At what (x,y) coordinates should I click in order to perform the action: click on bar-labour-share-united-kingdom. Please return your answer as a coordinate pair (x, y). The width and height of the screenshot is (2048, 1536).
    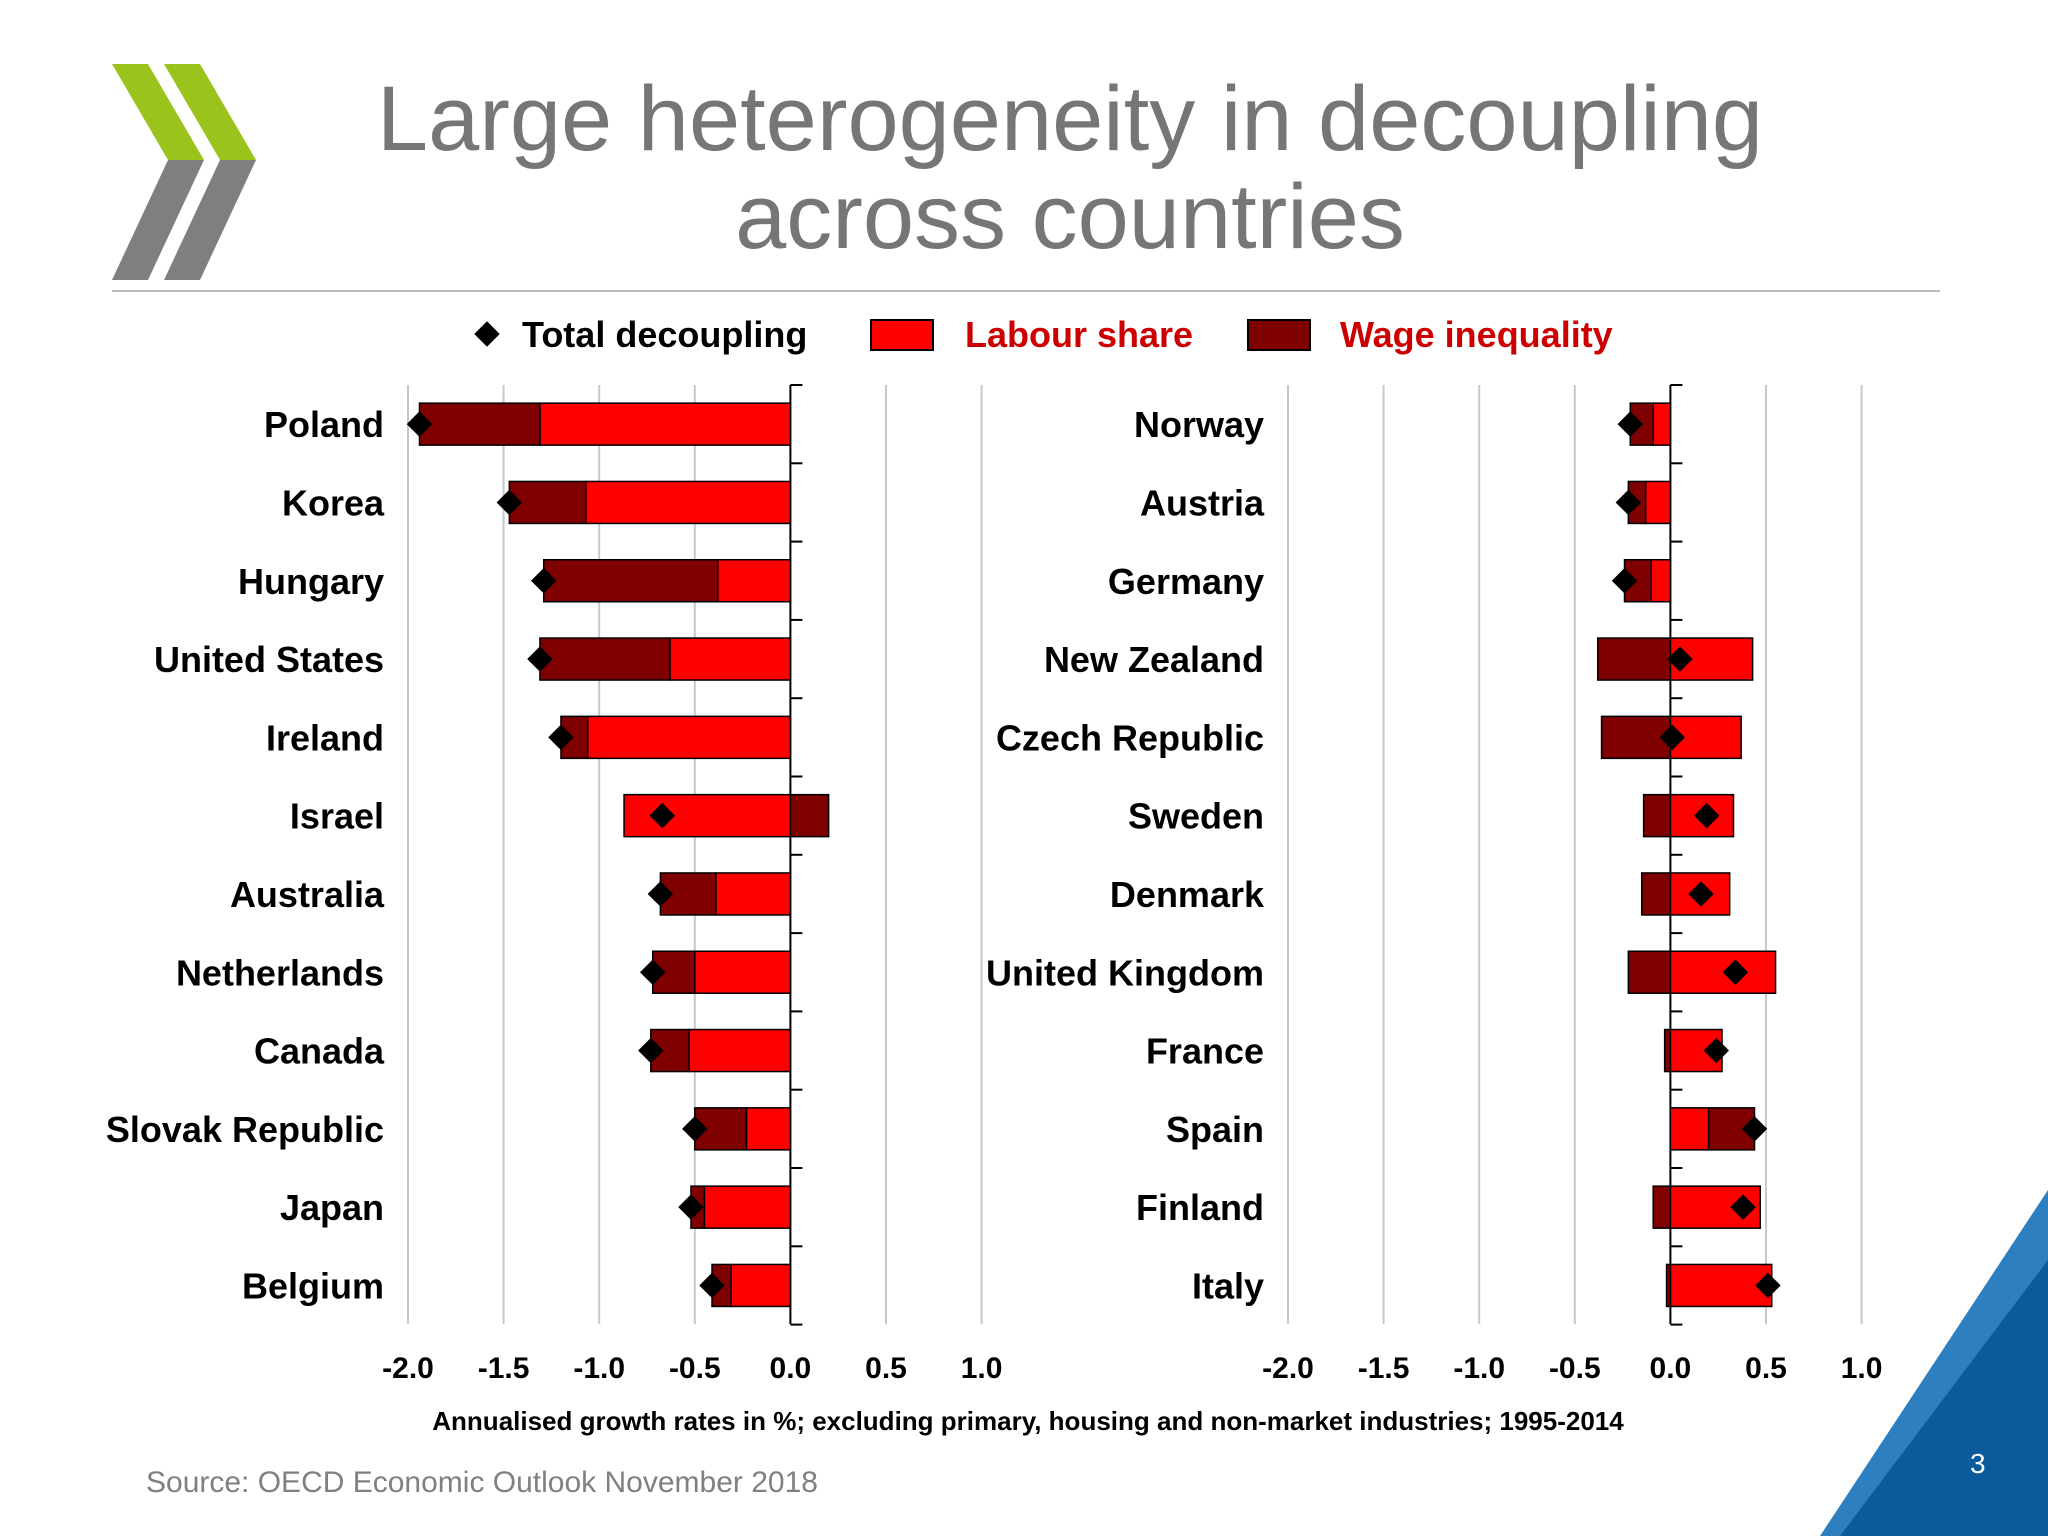
    Looking at the image, I should click on (1723, 972).